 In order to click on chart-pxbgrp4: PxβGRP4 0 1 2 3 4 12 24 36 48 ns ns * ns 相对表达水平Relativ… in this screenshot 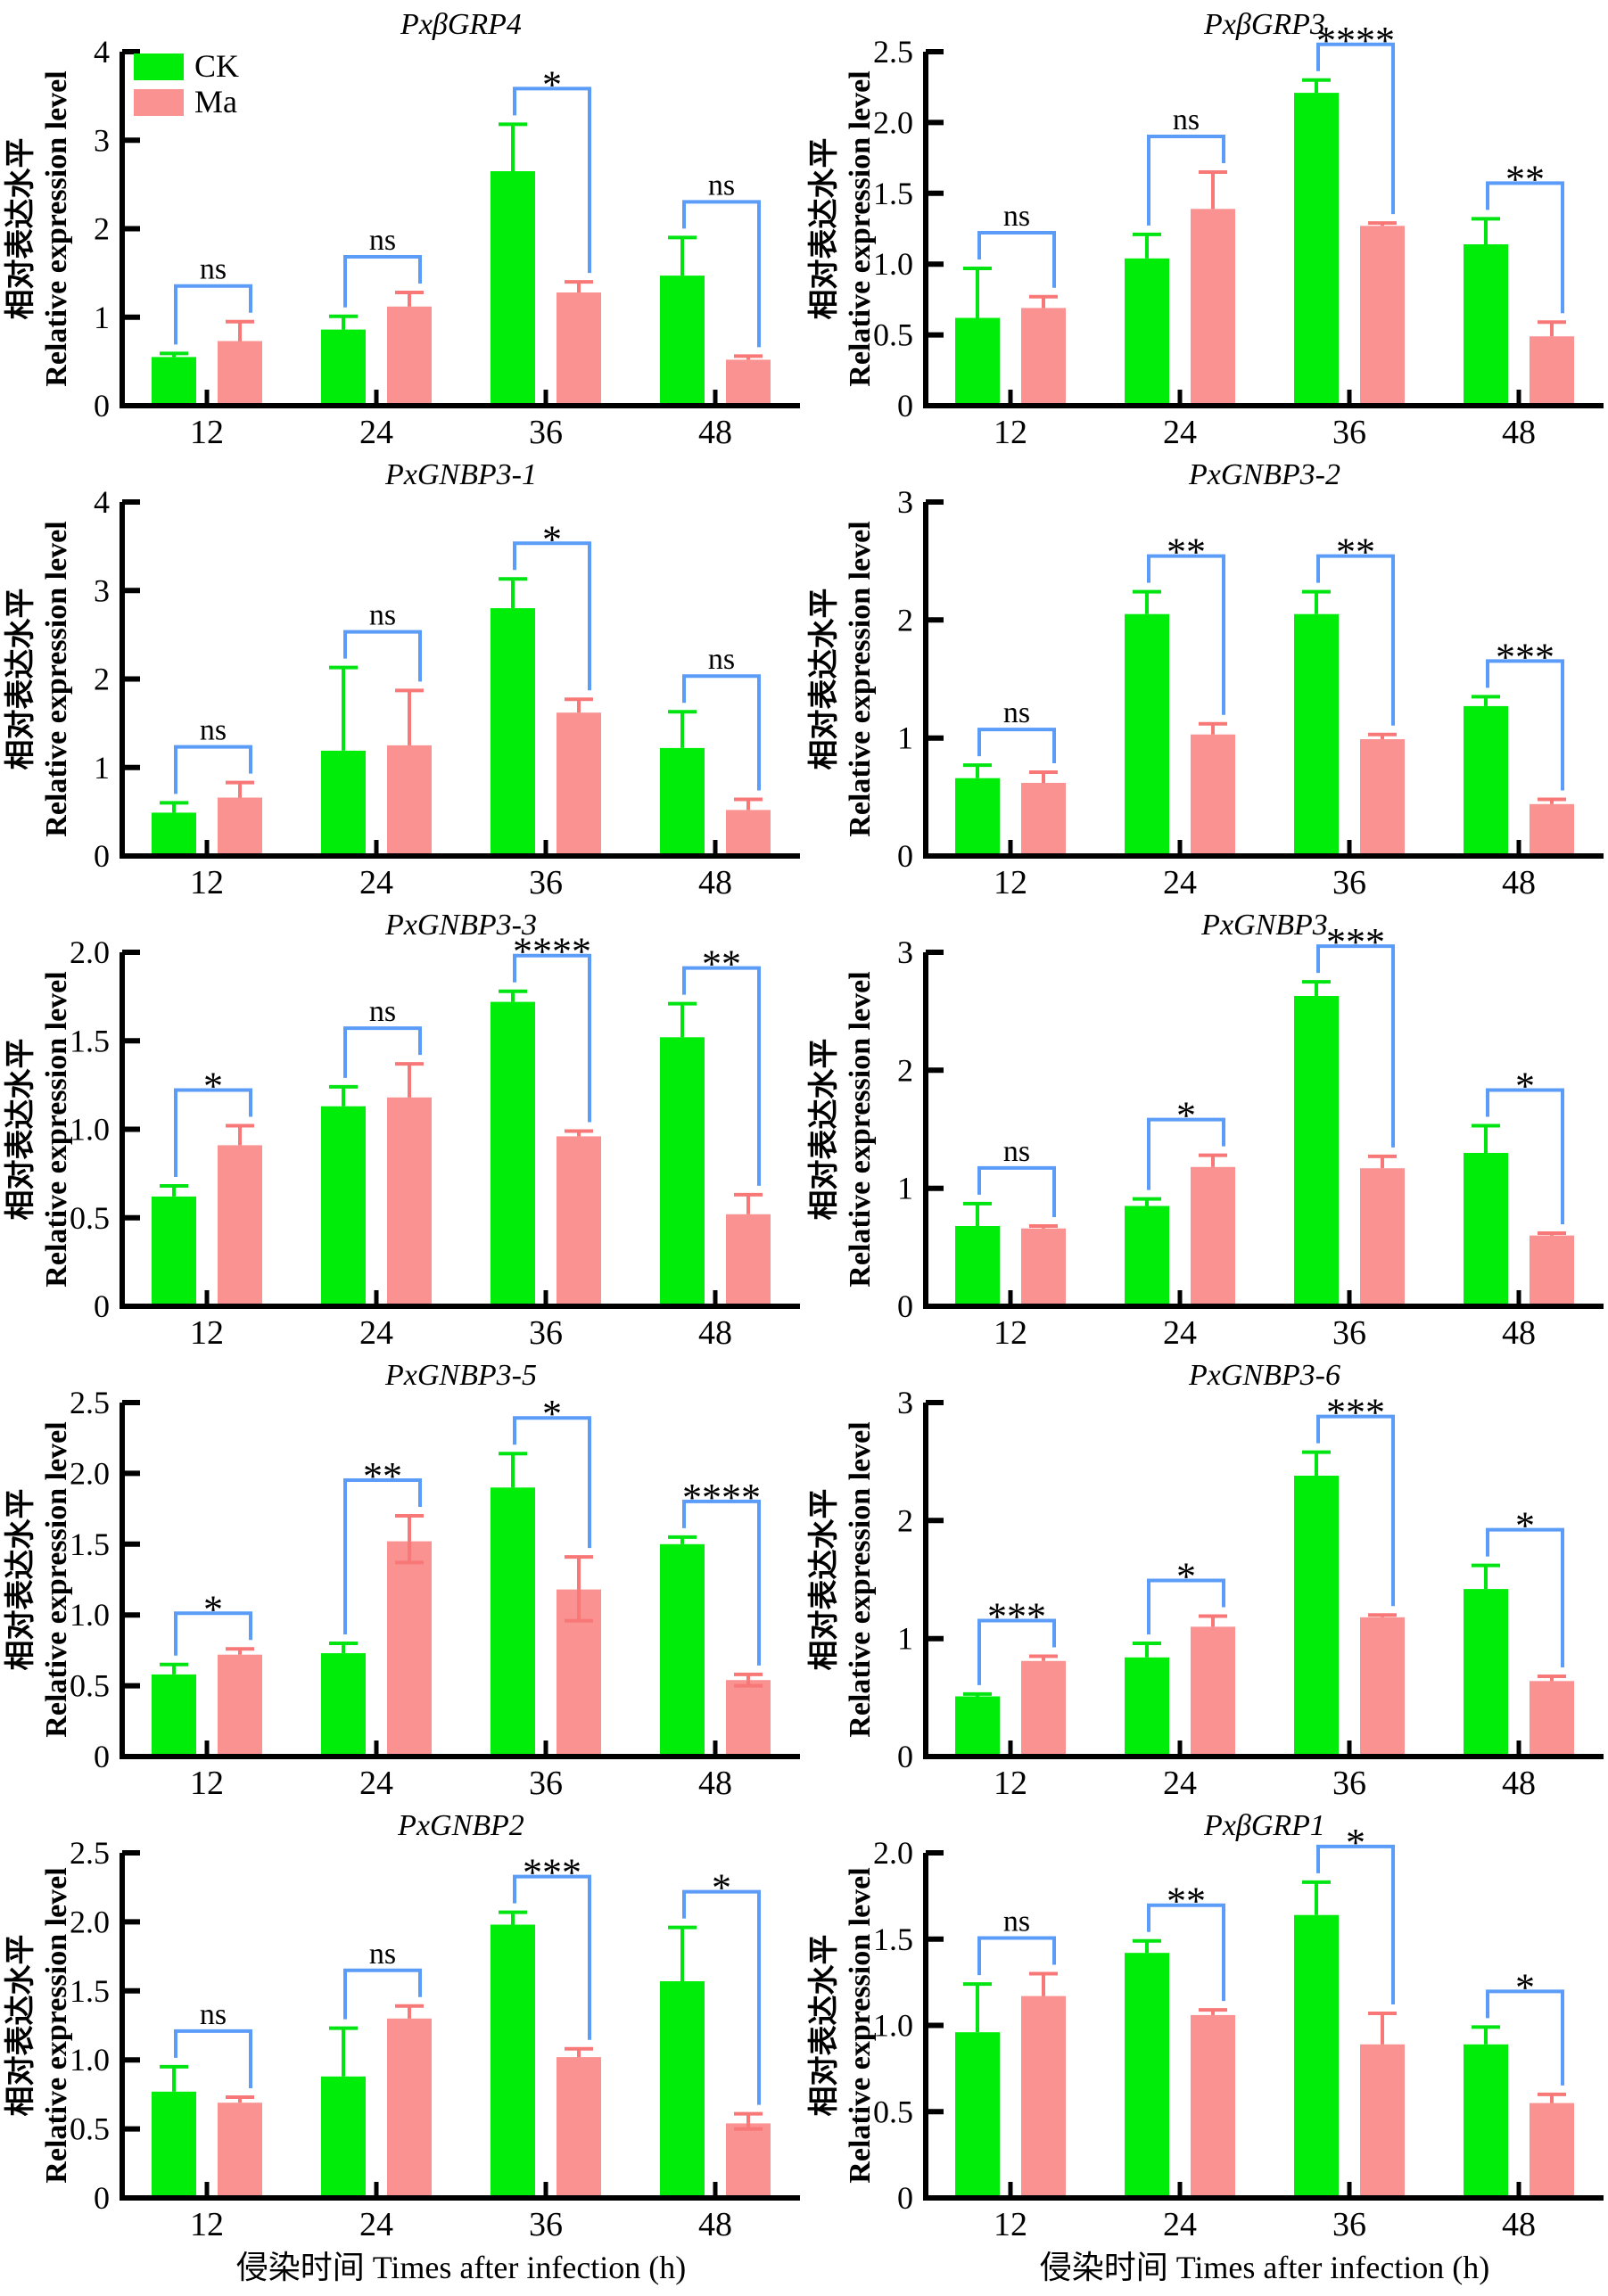, I will do `click(402, 225)`.